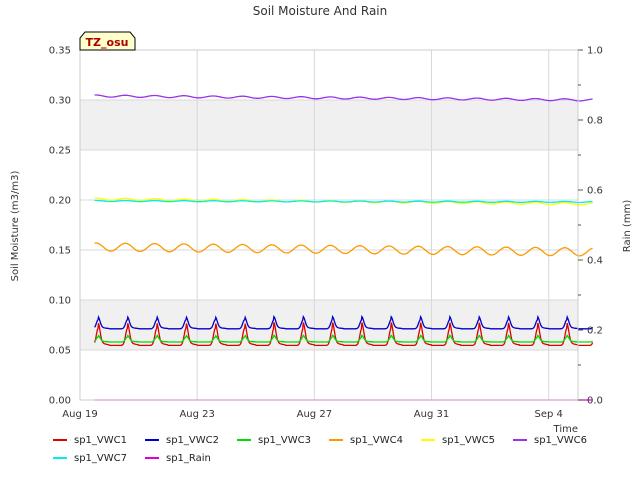 Image resolution: width=640 pixels, height=480 pixels. I want to click on legend-label: sp1_Rain, so click(188, 458).